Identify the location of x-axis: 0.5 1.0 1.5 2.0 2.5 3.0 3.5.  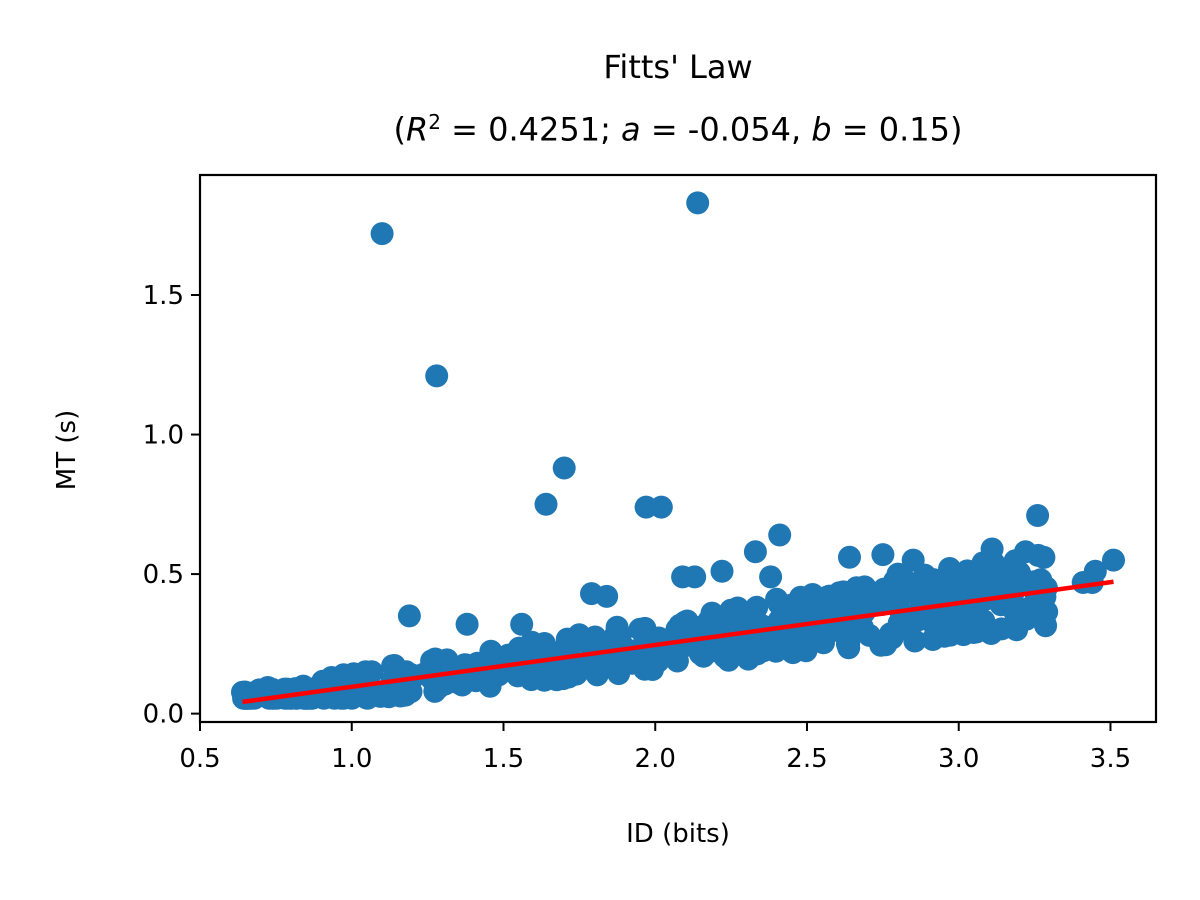
(655, 748).